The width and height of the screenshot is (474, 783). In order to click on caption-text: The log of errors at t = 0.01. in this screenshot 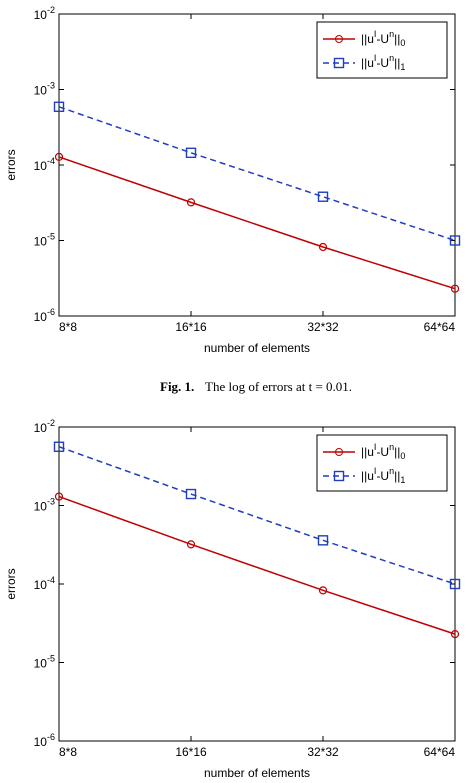, I will do `click(278, 386)`.